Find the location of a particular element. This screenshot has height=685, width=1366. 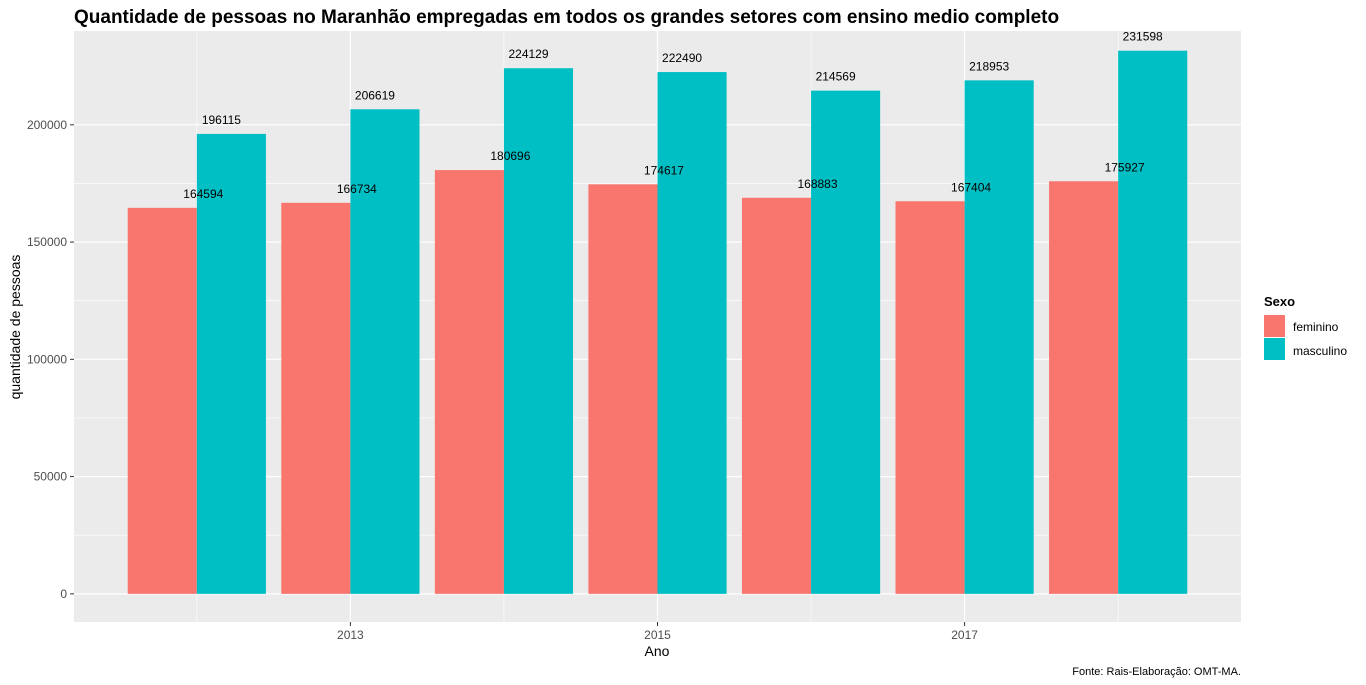

data-label-feminino-2018: 175927 is located at coordinates (1125, 167).